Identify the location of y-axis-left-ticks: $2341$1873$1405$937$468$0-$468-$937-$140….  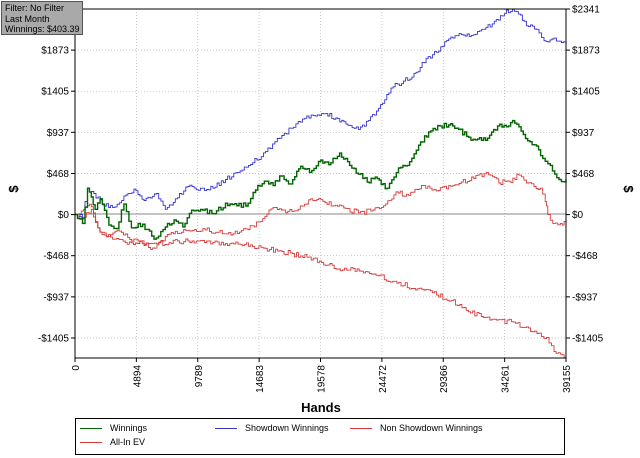
(56, 174).